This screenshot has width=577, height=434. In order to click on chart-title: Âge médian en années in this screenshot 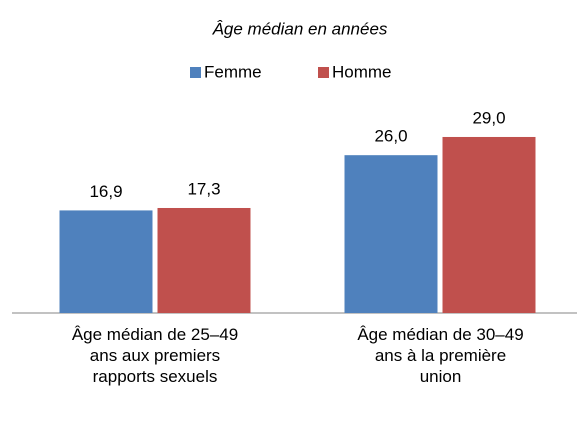, I will do `click(300, 28)`.